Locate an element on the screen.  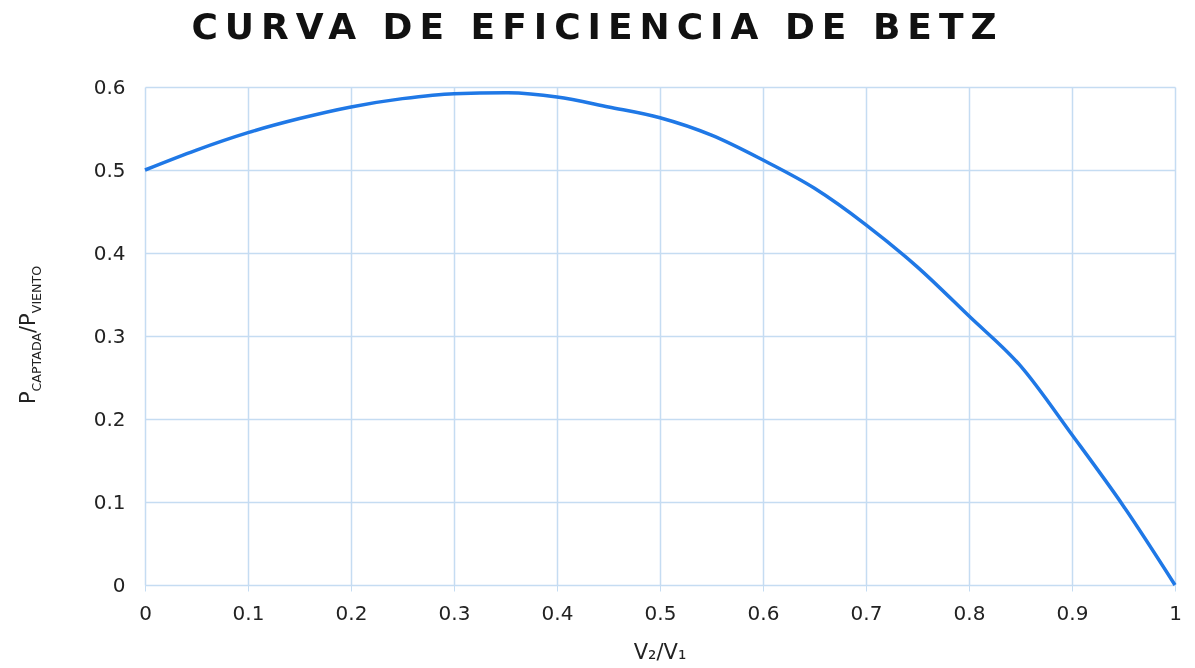
y-tick-label: 0.2 is located at coordinates (109, 418).